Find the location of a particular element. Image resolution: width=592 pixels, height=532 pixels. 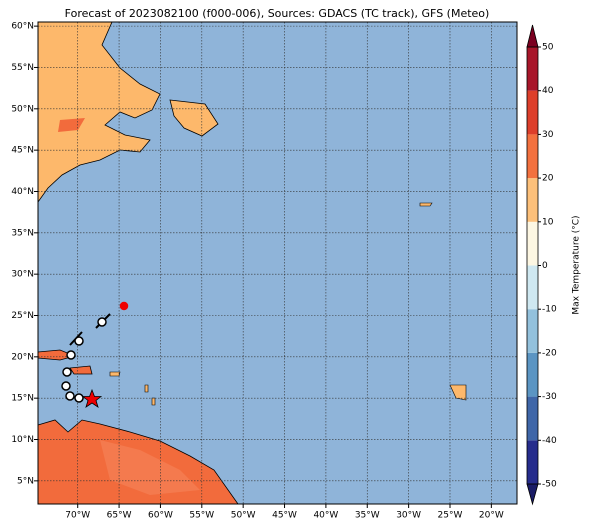

lon-tick-label: 40°W is located at coordinates (325, 516).